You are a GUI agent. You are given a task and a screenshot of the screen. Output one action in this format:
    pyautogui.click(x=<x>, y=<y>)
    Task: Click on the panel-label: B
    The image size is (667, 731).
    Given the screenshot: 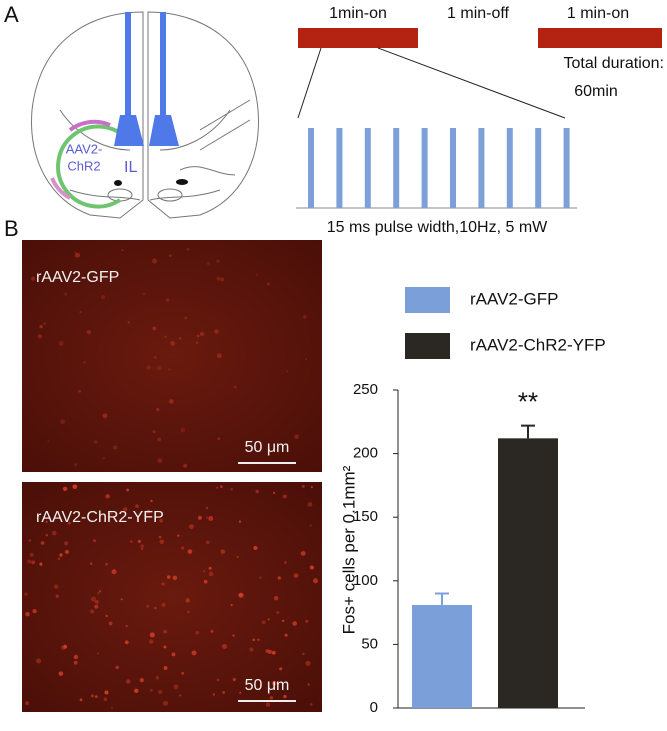 What is the action you would take?
    pyautogui.click(x=11, y=228)
    